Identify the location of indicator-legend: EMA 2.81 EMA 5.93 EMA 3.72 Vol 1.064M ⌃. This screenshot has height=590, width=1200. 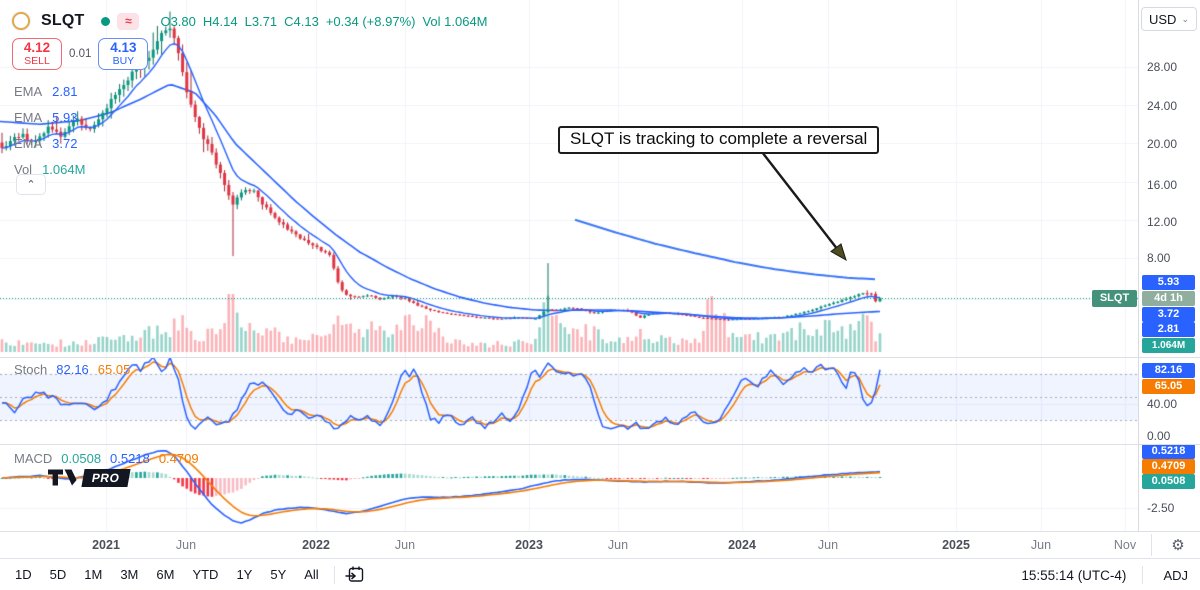
(49, 136).